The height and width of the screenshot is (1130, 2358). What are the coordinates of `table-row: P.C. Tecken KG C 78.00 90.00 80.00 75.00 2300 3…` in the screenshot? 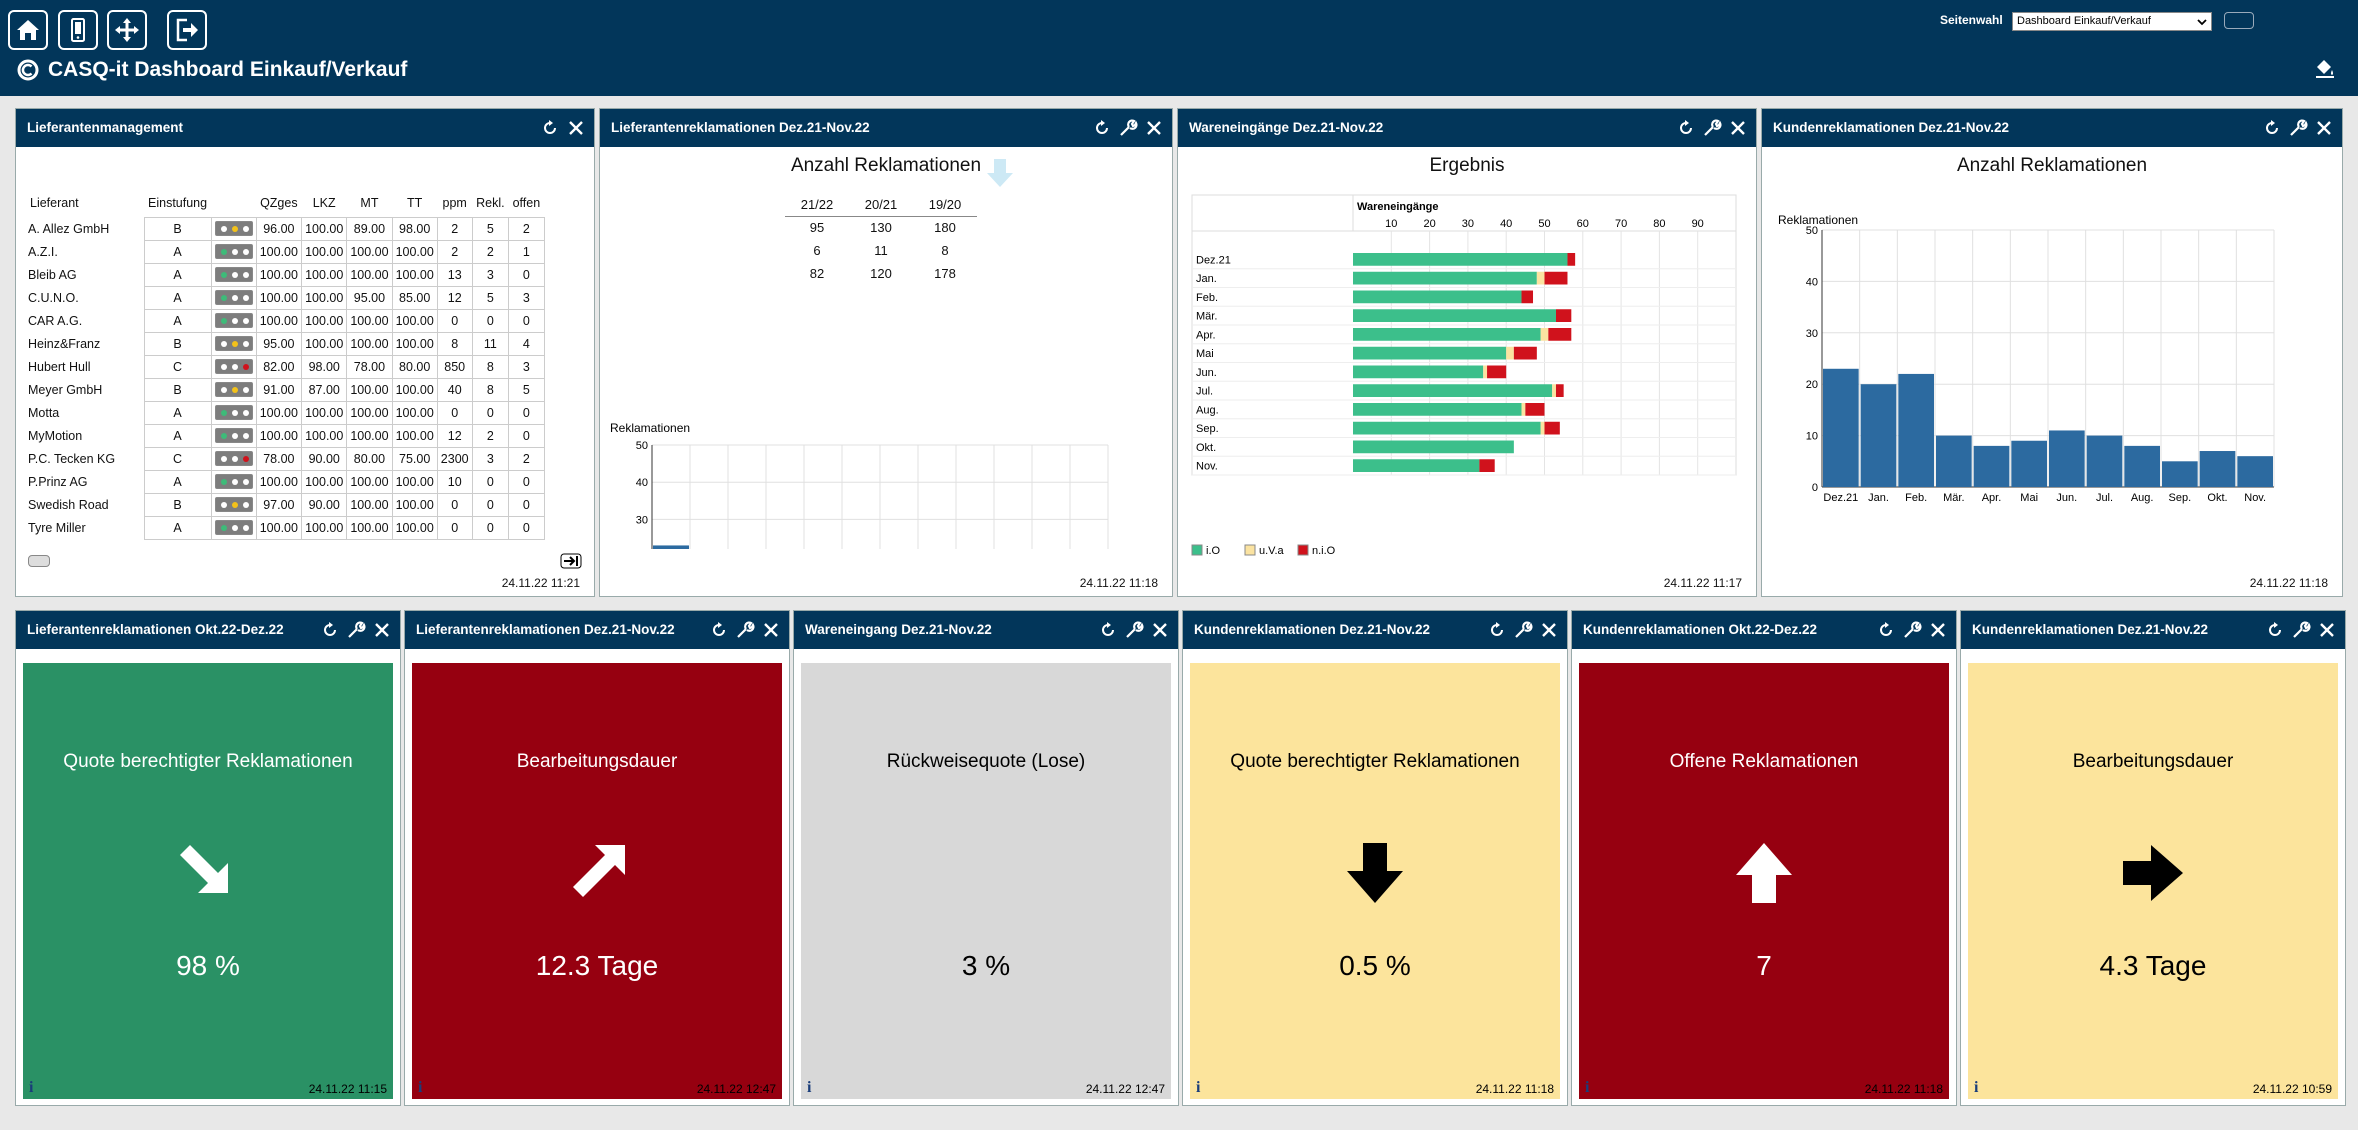 It's located at (285, 458).